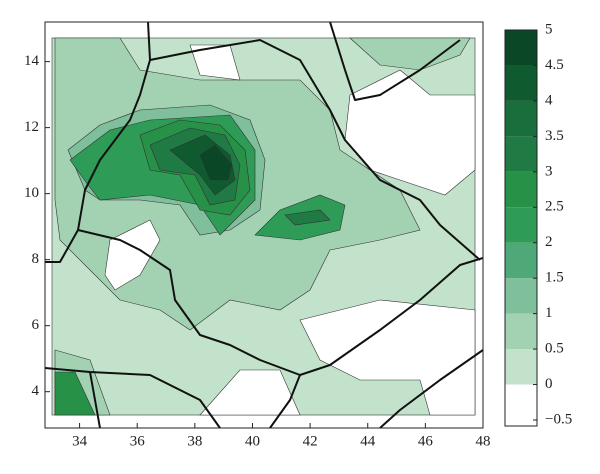 This screenshot has width=600, height=474. Describe the element at coordinates (31, 127) in the screenshot. I see `y-tick-label: 12` at that location.